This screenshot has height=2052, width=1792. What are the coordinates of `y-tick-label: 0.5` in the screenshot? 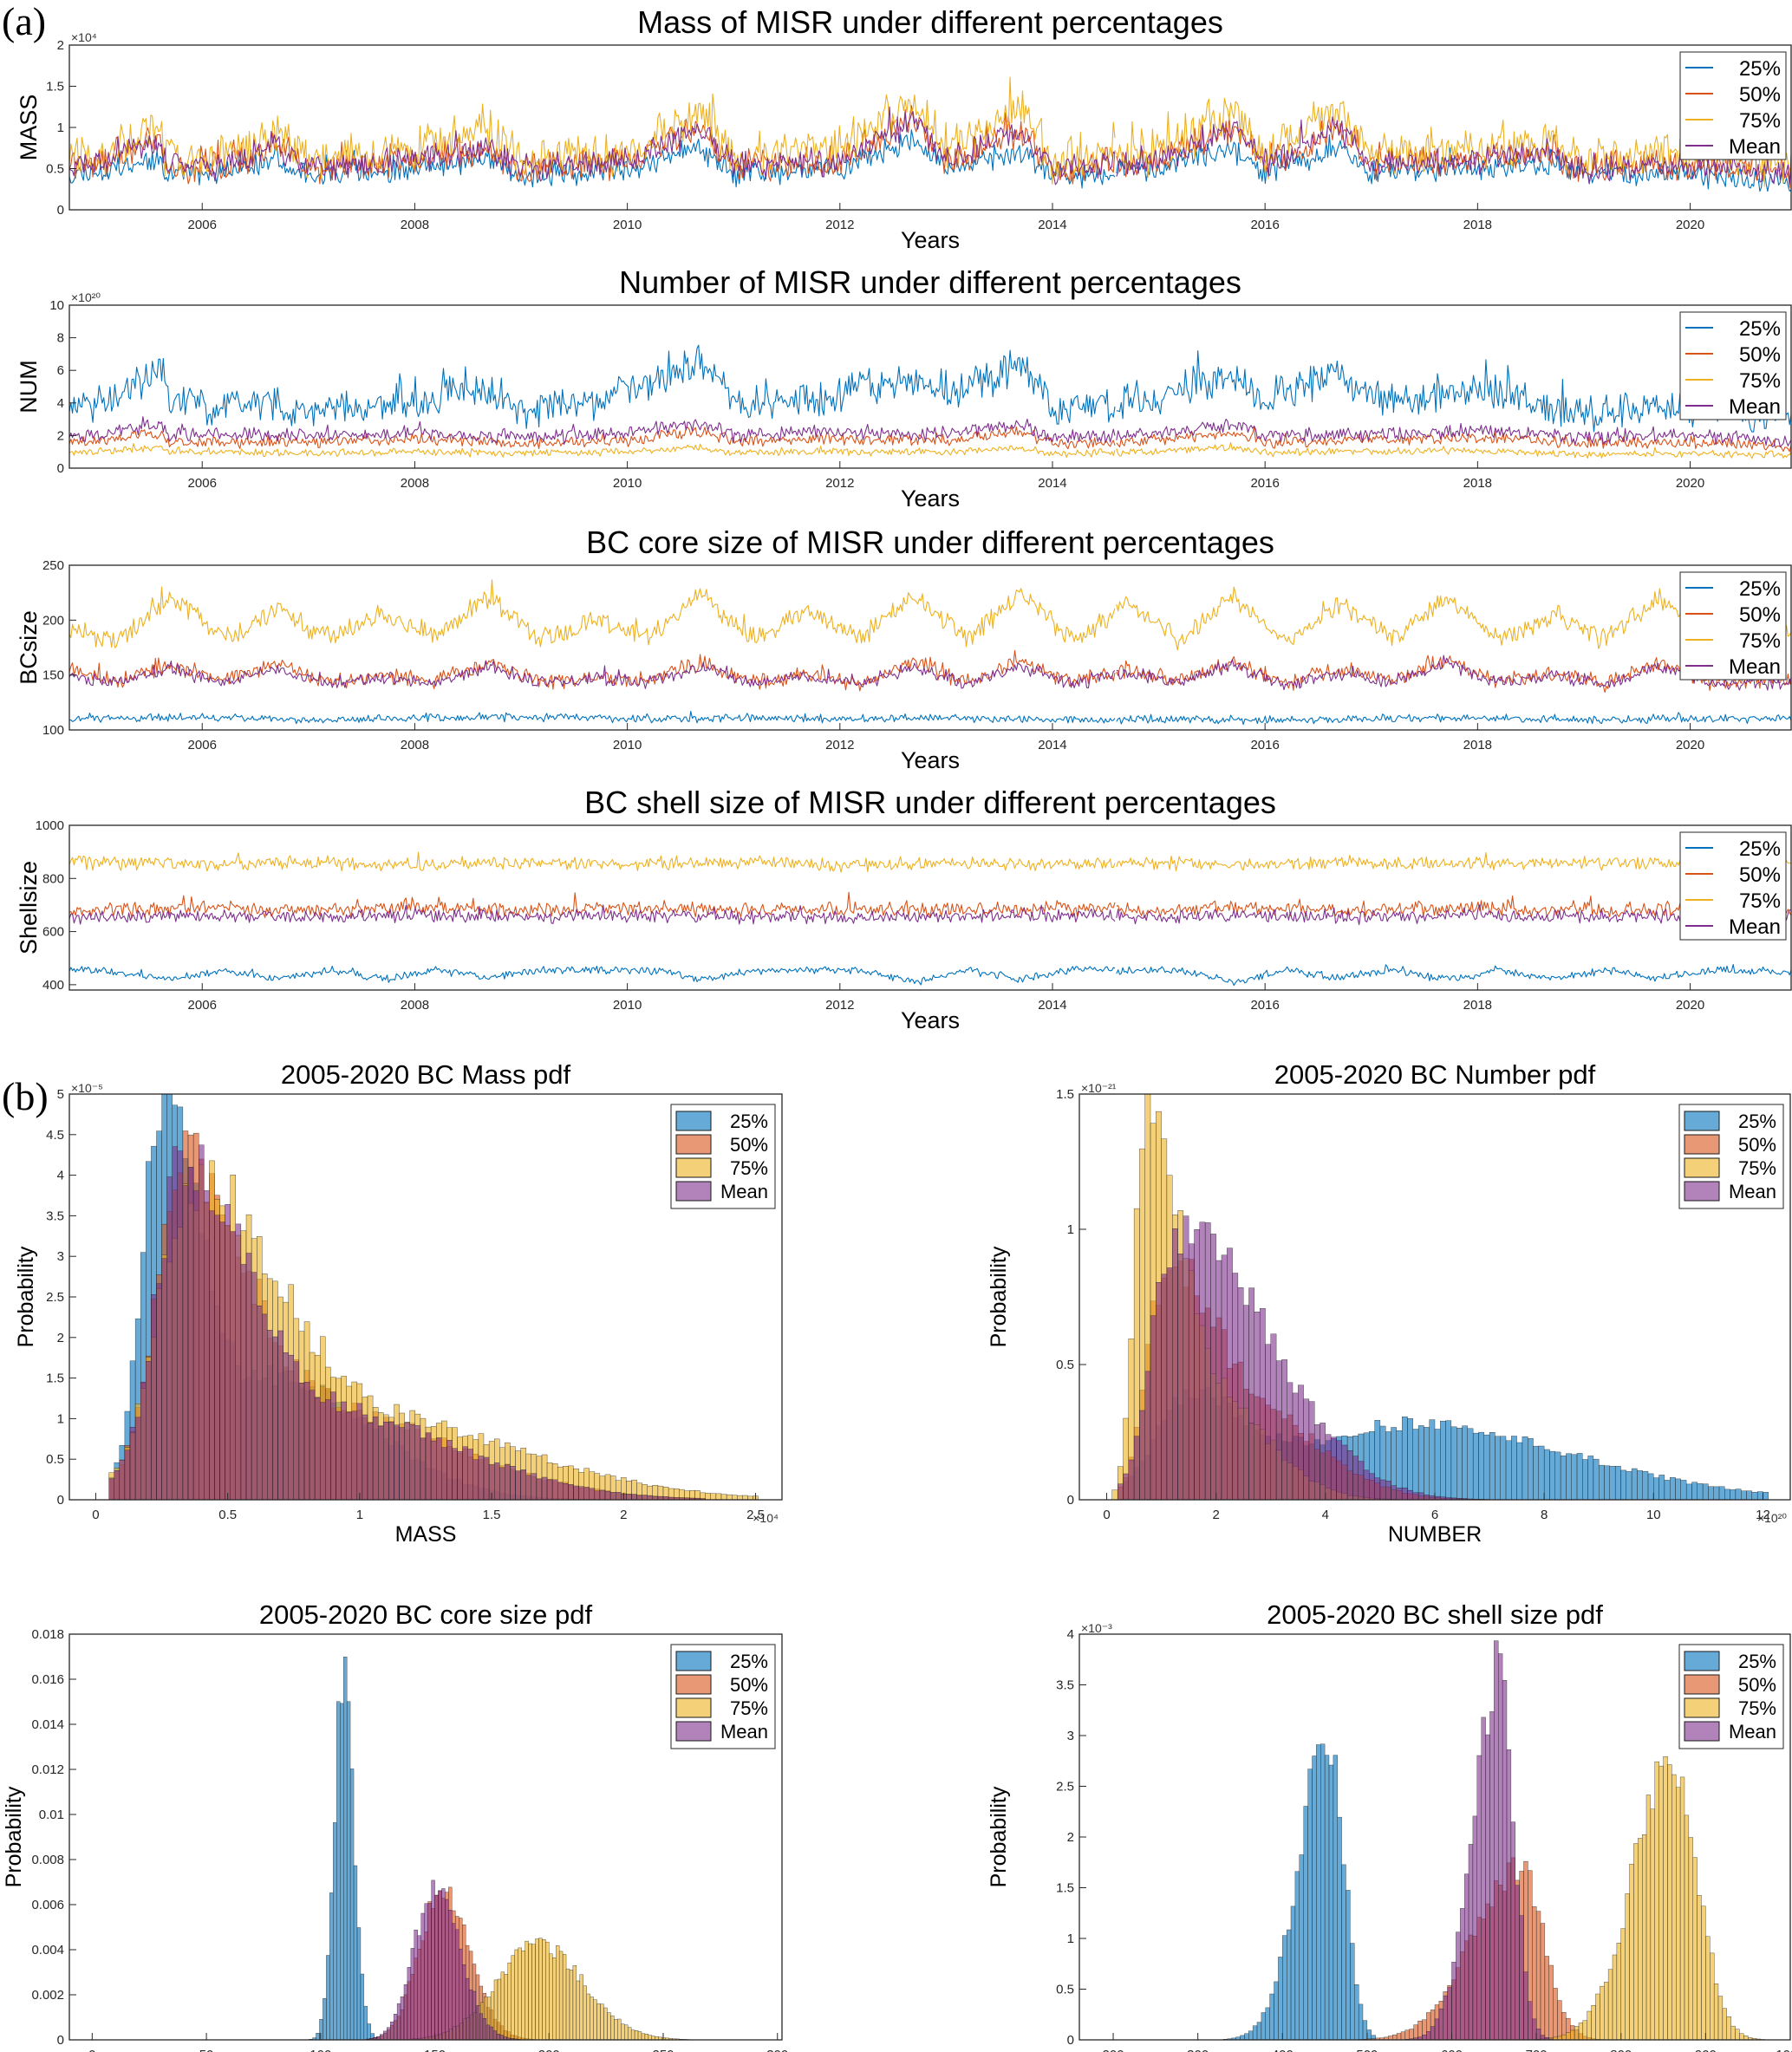 It's located at (1065, 1365).